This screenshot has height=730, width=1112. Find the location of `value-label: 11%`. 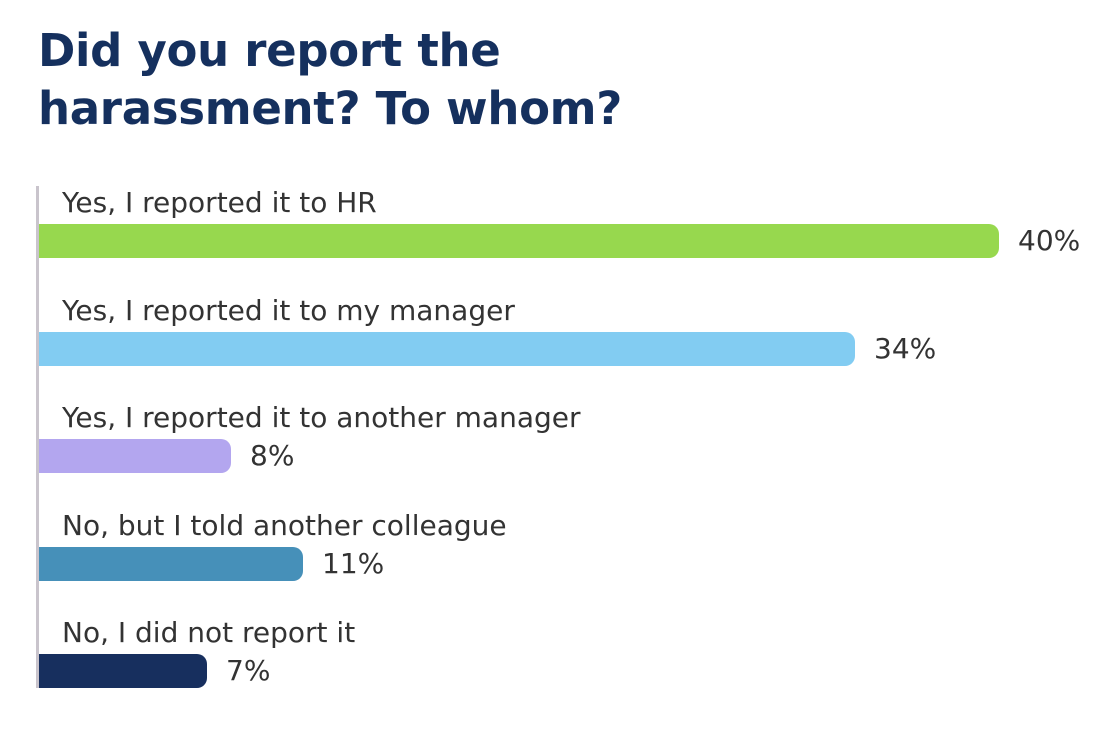

value-label: 11% is located at coordinates (353, 563).